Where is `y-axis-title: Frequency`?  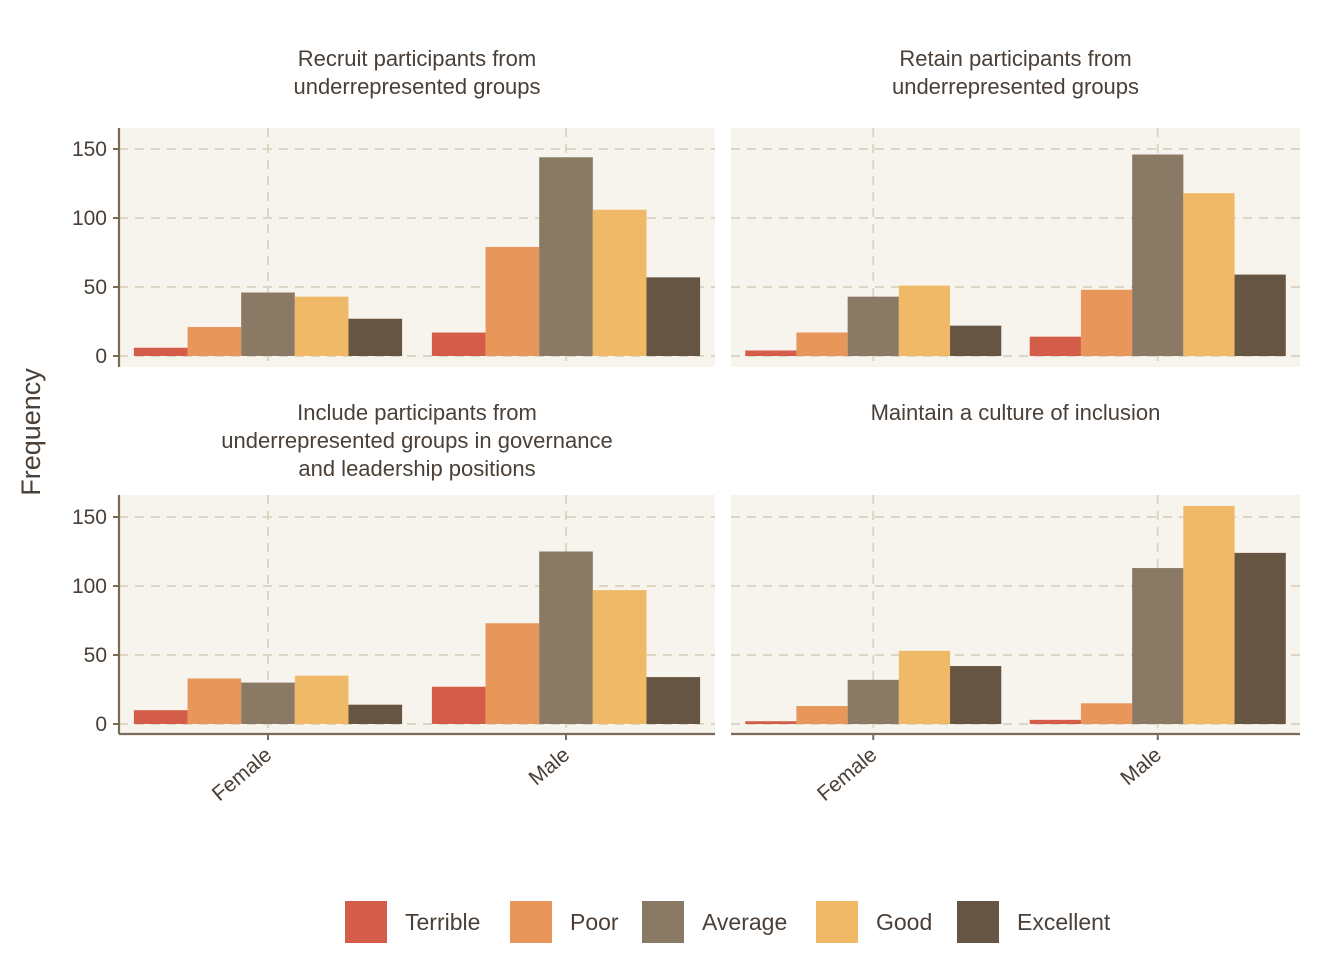
y-axis-title: Frequency is located at coordinates (31, 432).